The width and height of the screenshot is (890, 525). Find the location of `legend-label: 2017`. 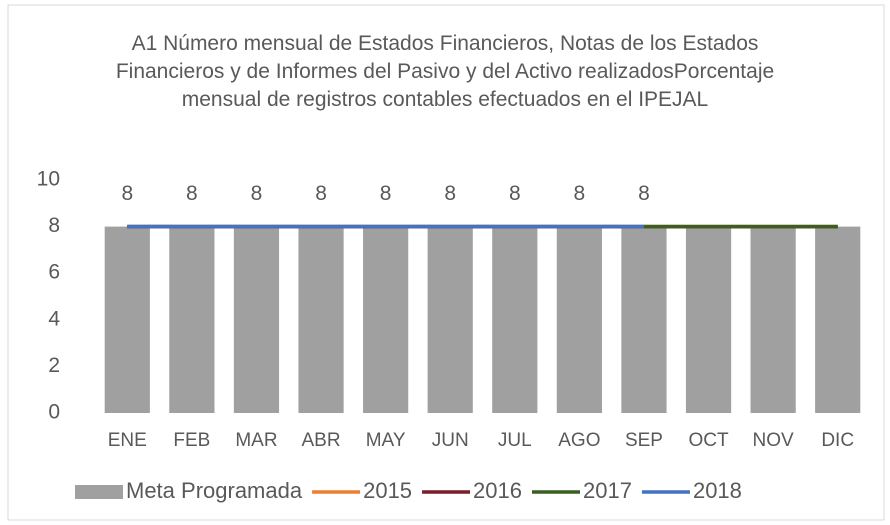

legend-label: 2017 is located at coordinates (607, 490).